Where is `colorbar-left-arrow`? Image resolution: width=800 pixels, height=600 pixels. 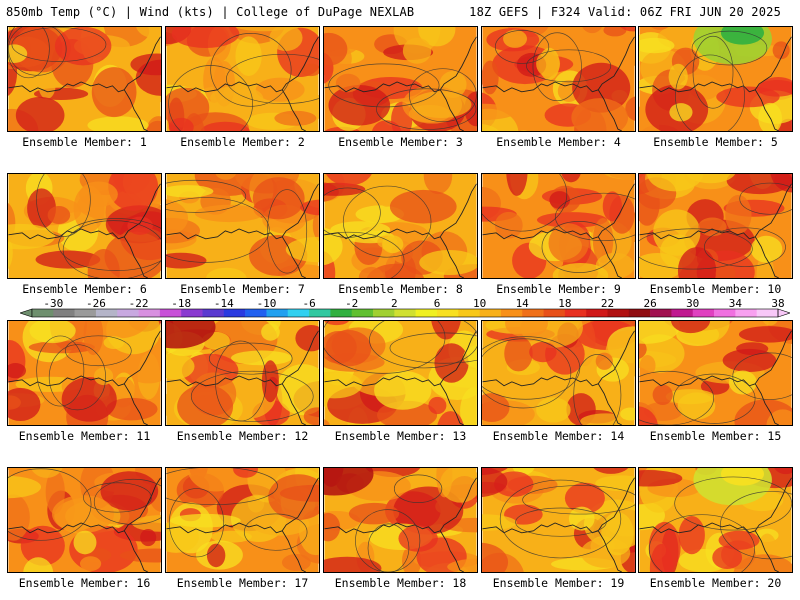
colorbar-left-arrow is located at coordinates (26, 313).